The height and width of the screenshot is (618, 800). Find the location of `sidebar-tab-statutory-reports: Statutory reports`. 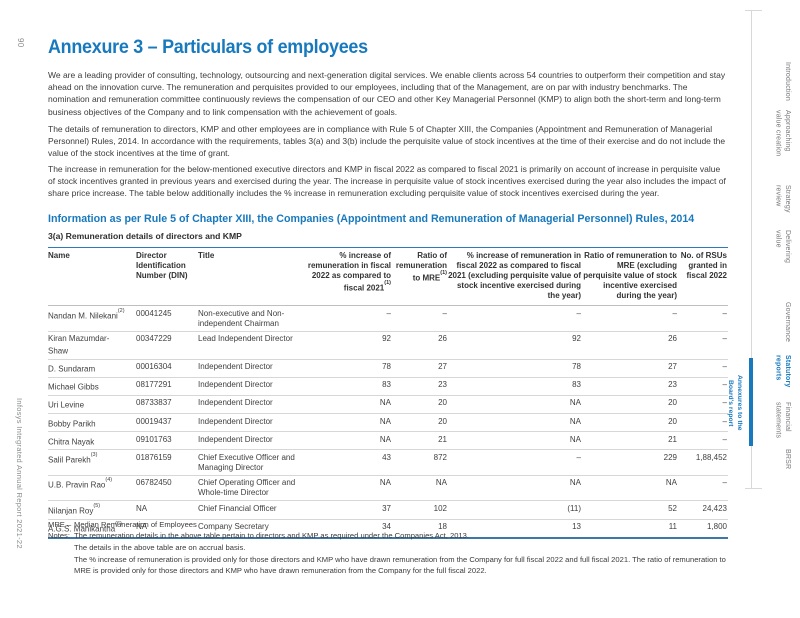

sidebar-tab-statutory-reports: Statutory reports is located at coordinates (783, 371).